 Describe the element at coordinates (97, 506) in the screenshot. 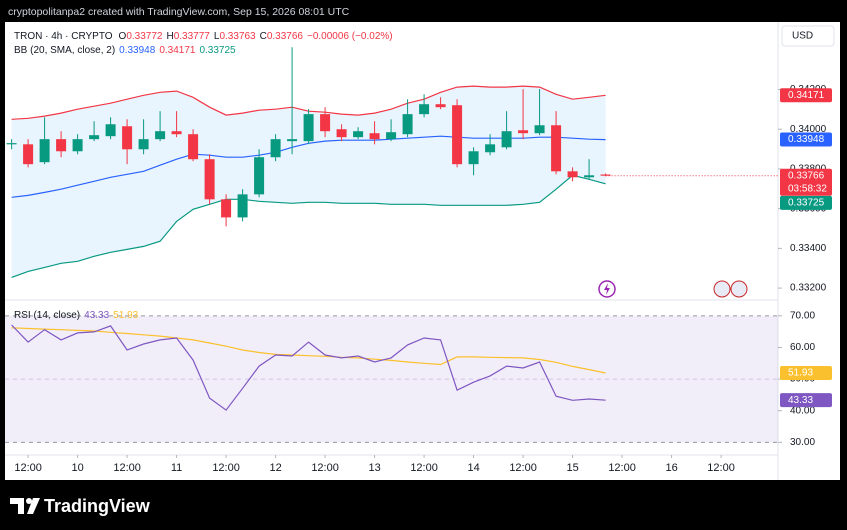

I see `logo-text: TradingView` at that location.